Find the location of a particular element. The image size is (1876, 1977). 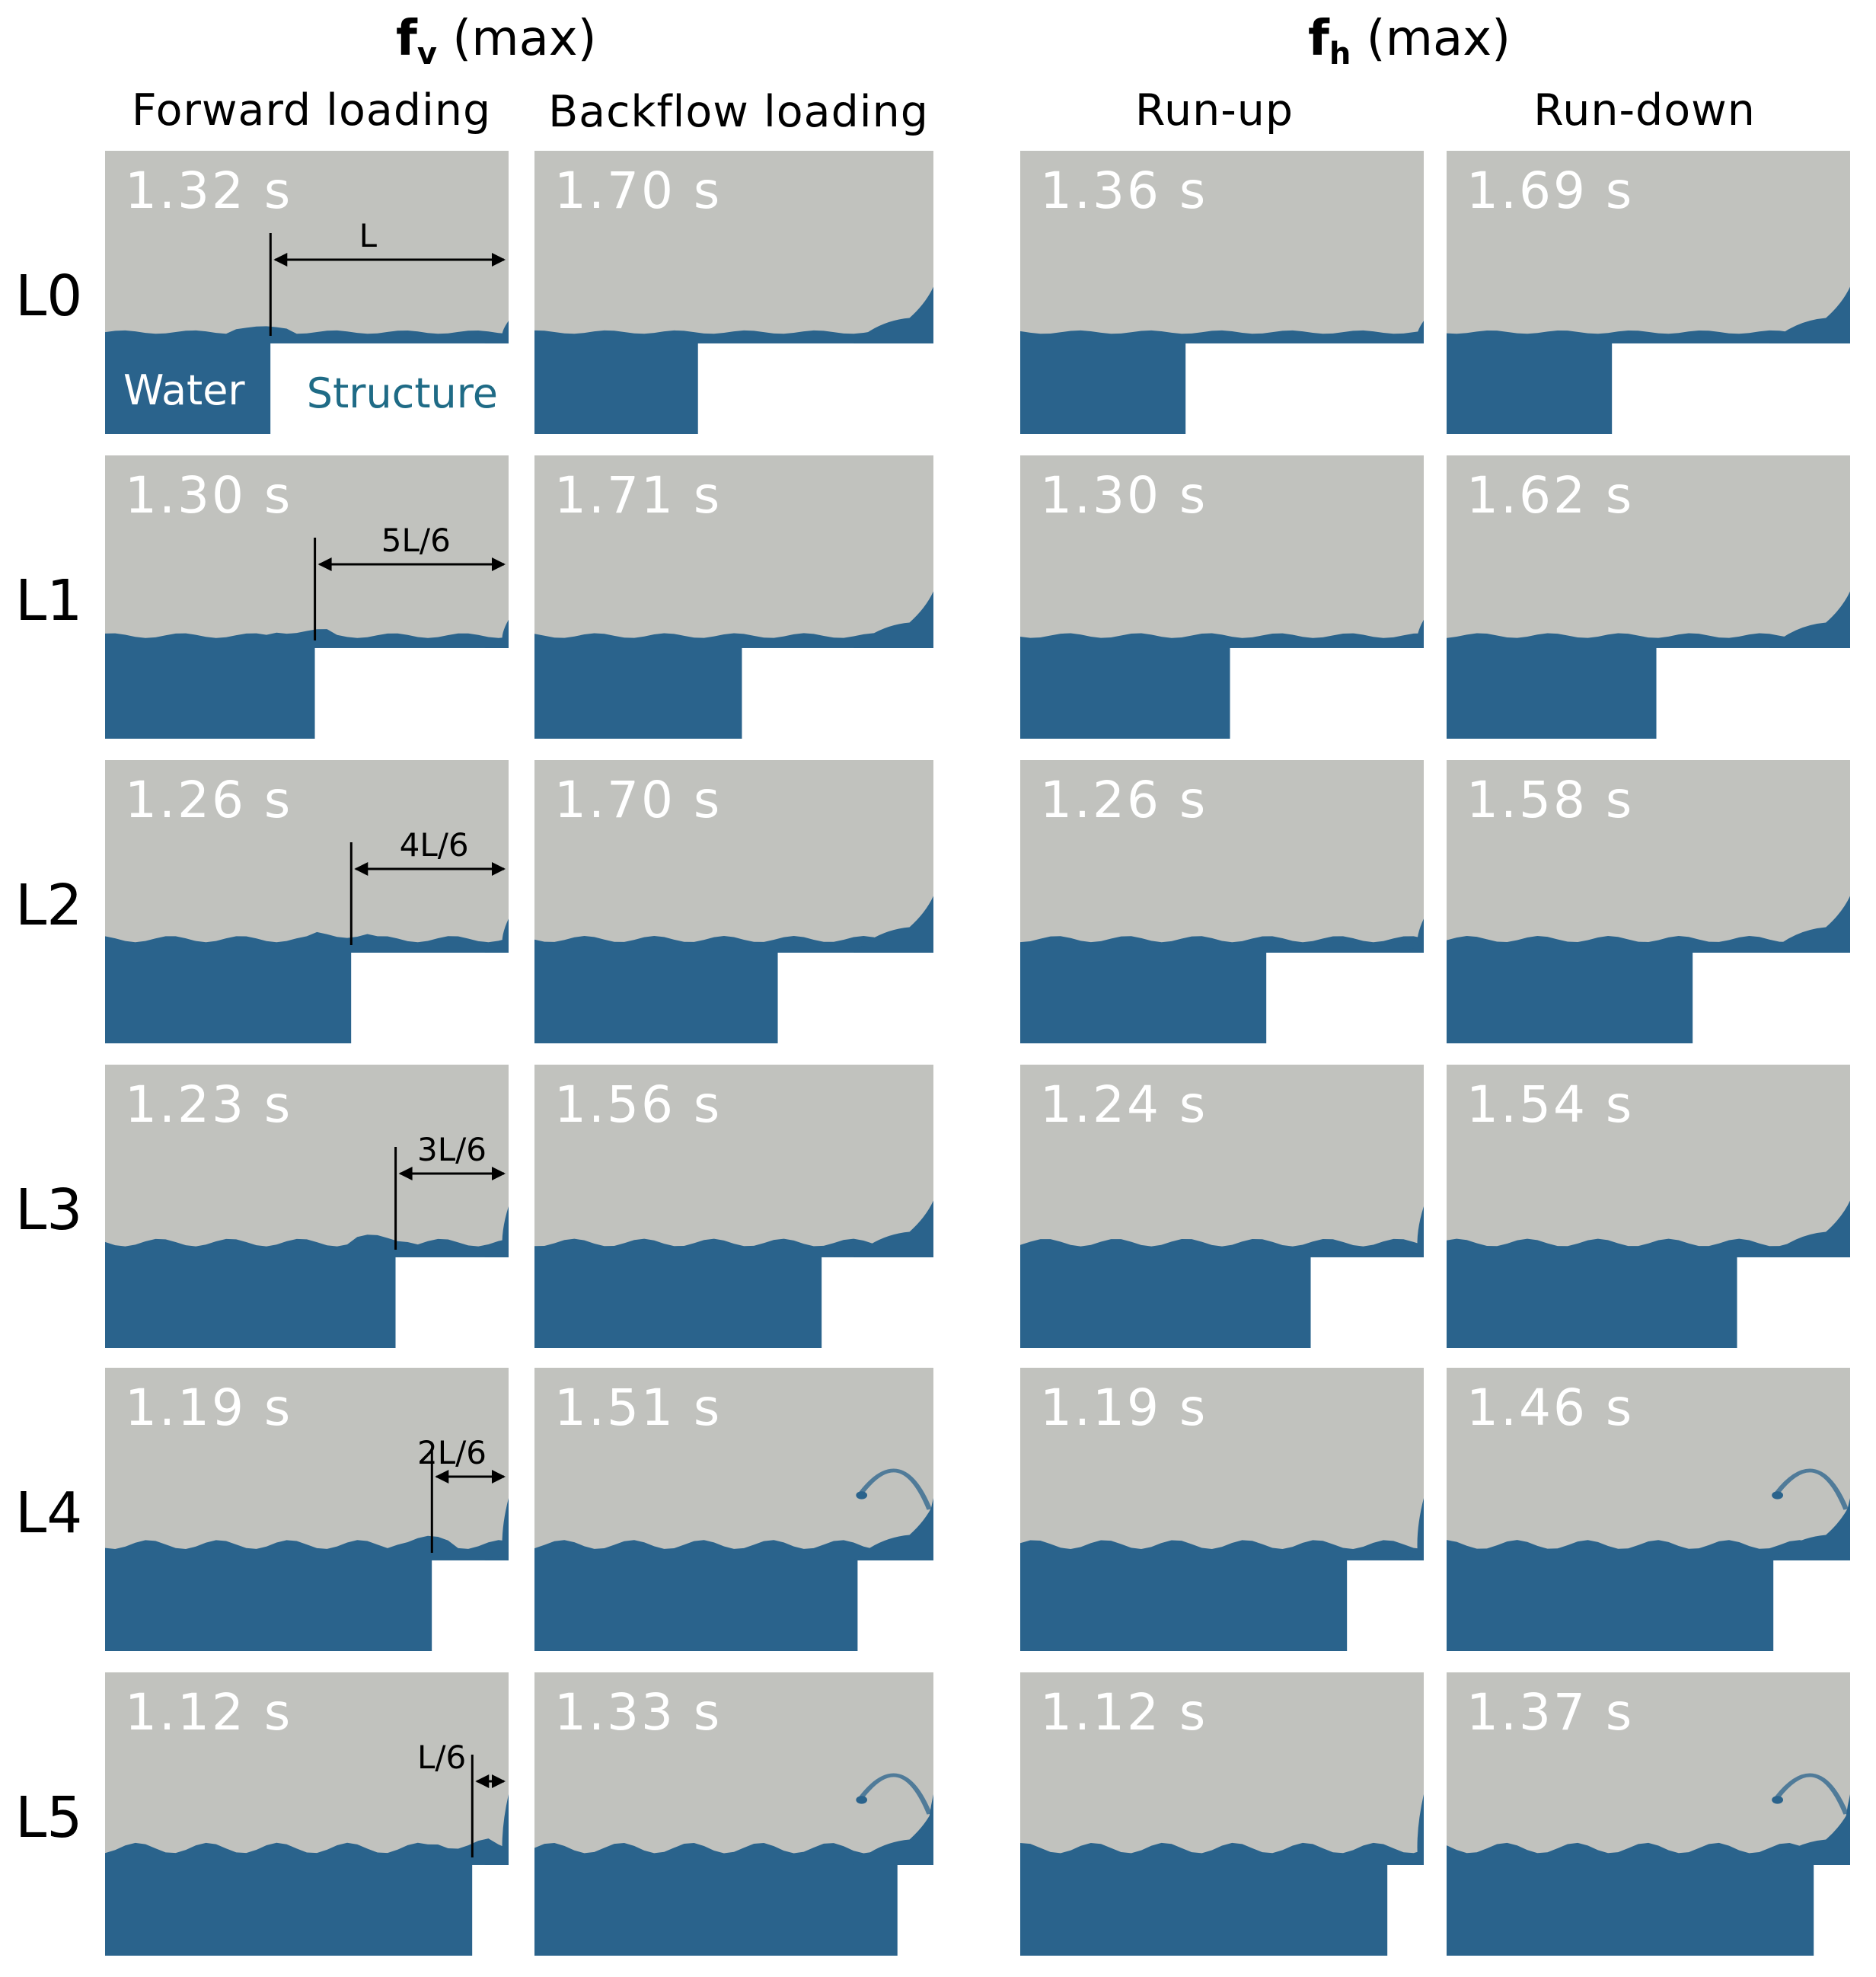

time-label: 1.30 s is located at coordinates (1124, 496).